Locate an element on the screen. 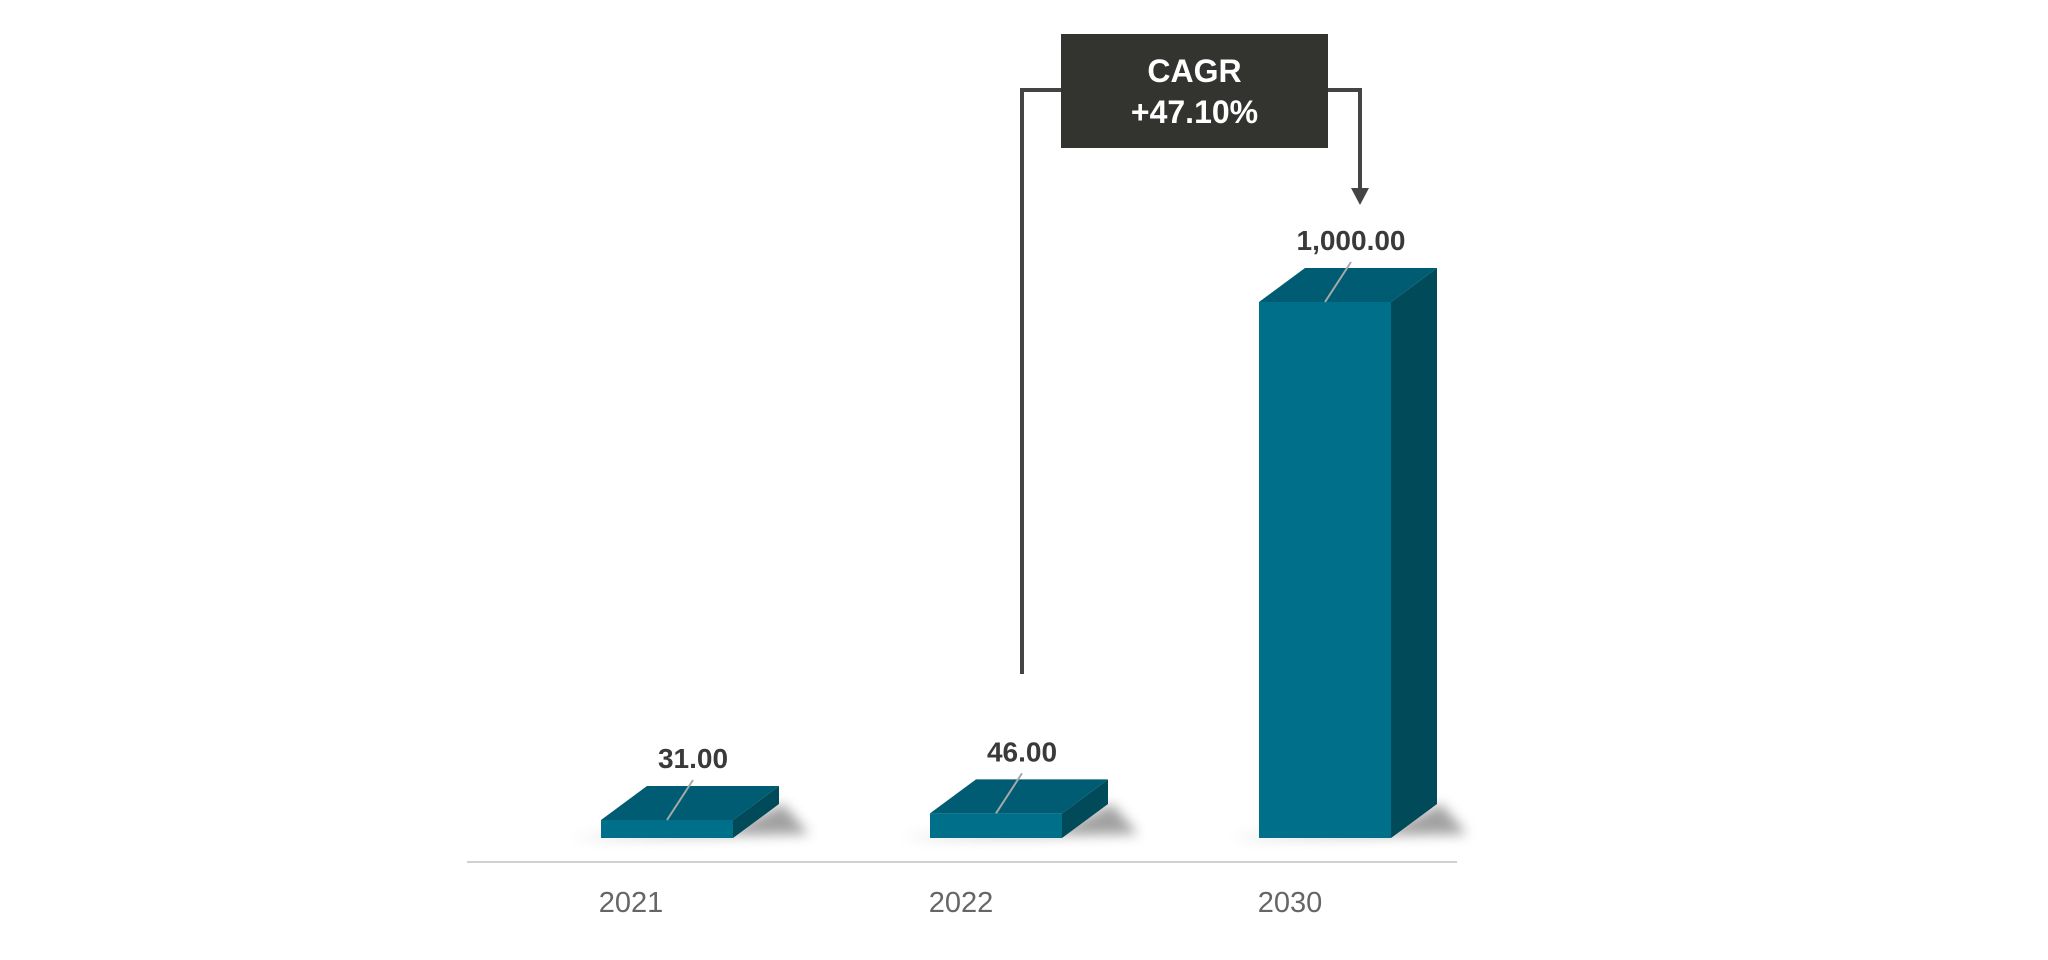 The image size is (2048, 960). x-tick-label: 2022 is located at coordinates (961, 903).